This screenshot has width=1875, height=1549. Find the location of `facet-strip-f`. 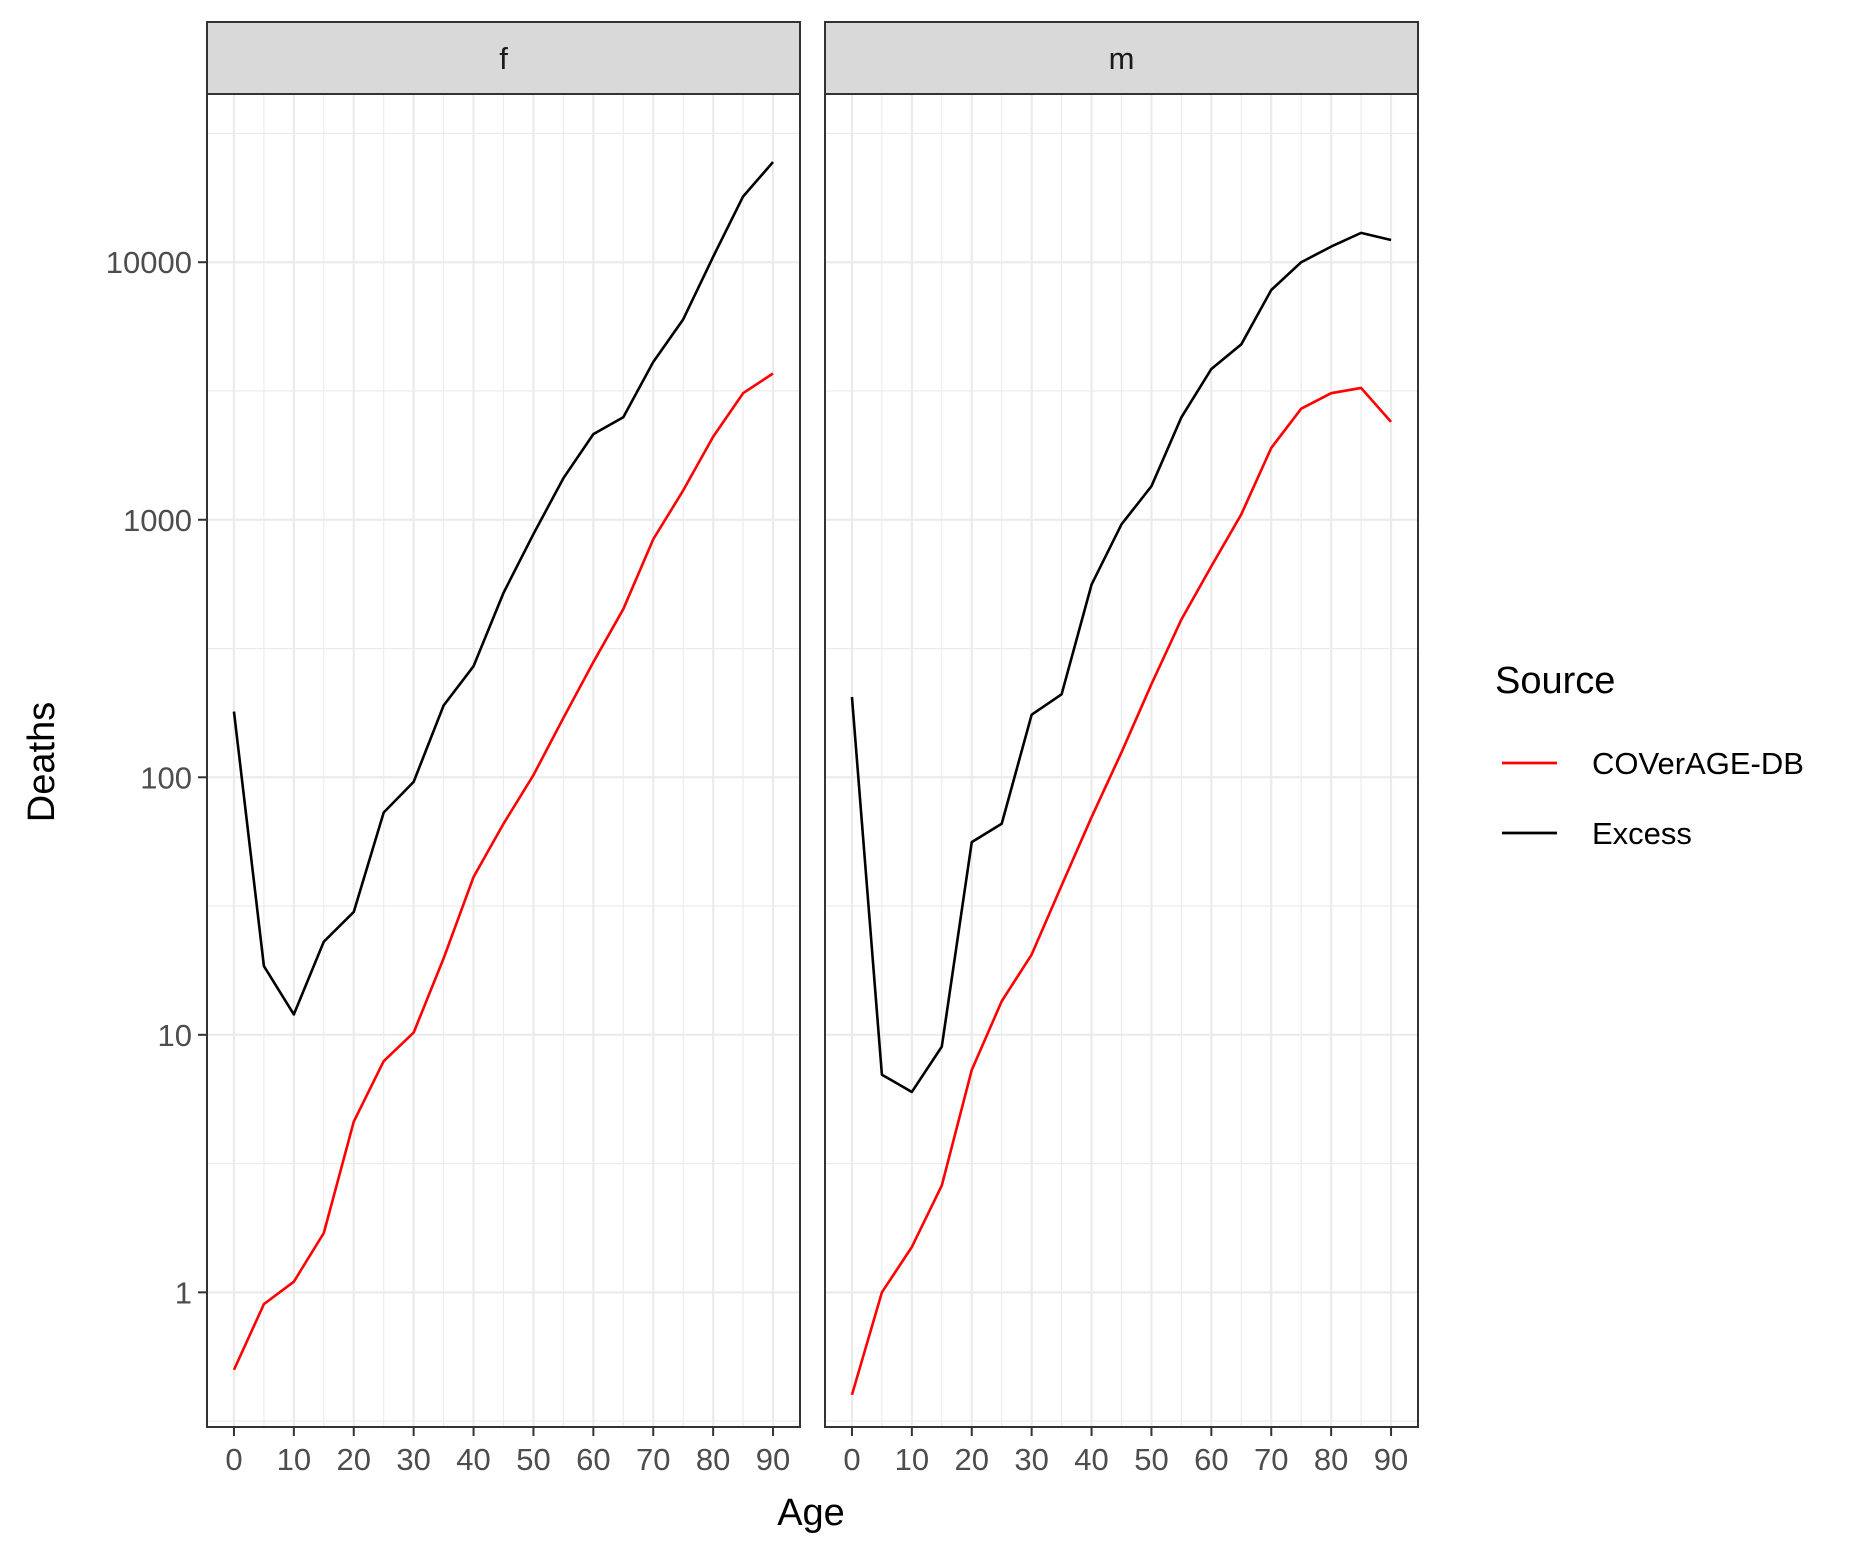

facet-strip-f is located at coordinates (503, 58).